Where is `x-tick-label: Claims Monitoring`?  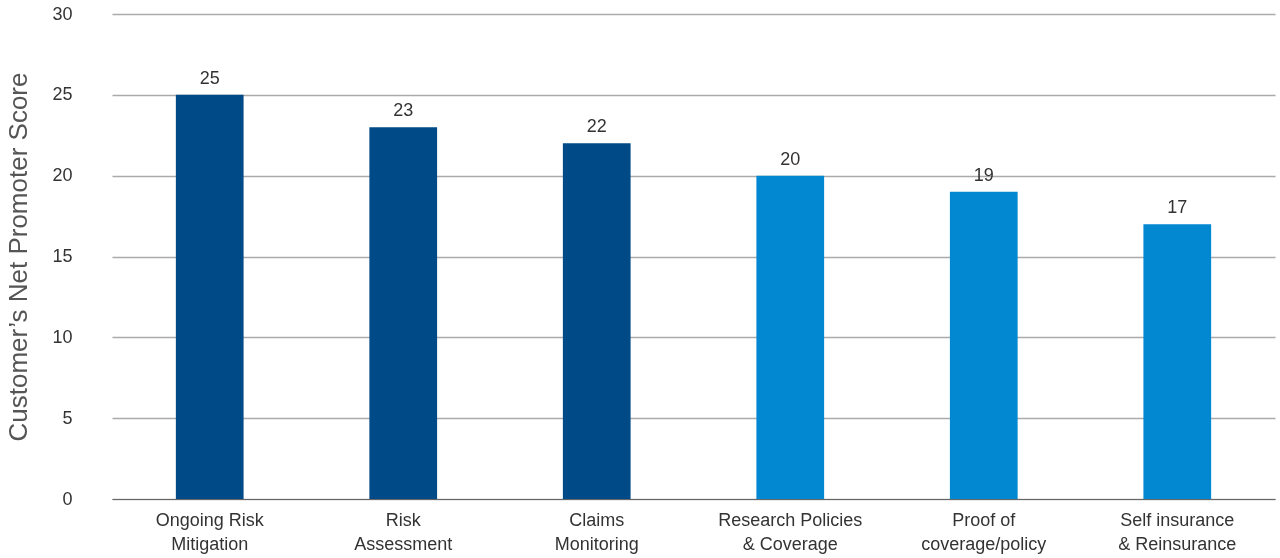
x-tick-label: Claims Monitoring is located at coordinates (596, 531).